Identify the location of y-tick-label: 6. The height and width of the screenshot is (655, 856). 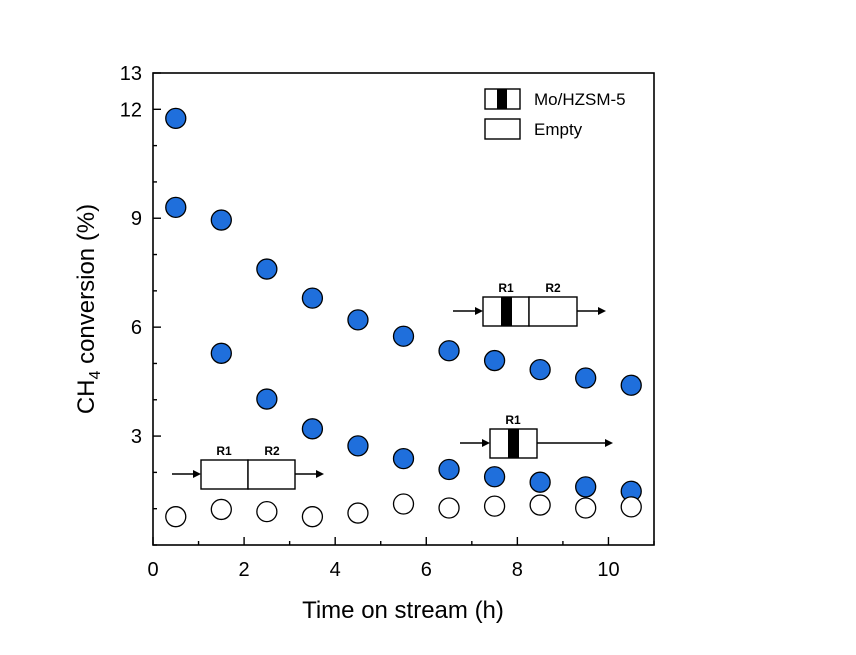
(136, 328).